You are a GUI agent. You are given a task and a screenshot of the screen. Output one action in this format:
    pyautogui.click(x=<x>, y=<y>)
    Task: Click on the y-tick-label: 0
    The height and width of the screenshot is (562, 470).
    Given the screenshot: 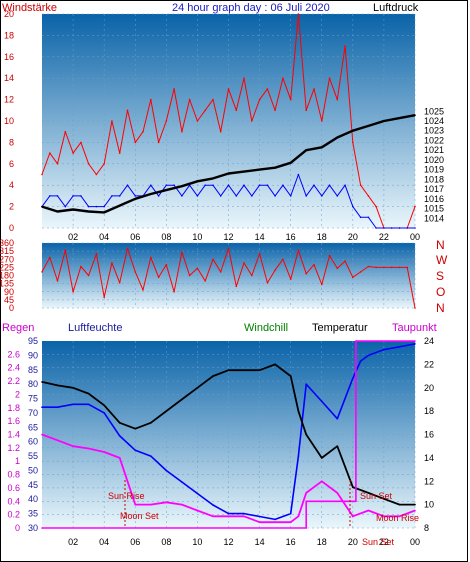 What is the action you would take?
    pyautogui.click(x=17, y=528)
    